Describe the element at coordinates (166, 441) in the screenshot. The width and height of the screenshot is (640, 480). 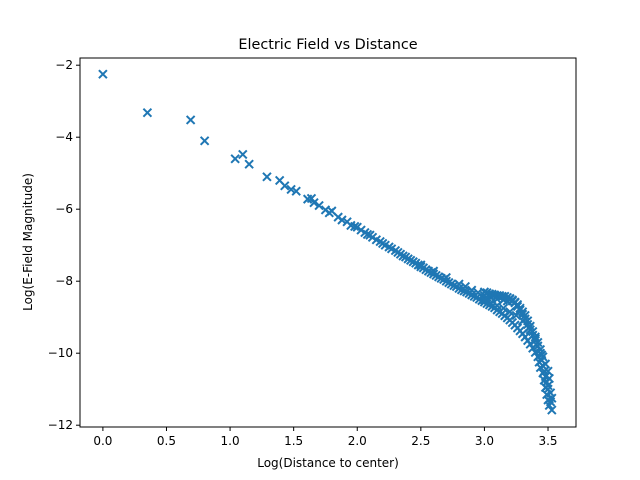
I see `x-tick-label: 0.5` at that location.